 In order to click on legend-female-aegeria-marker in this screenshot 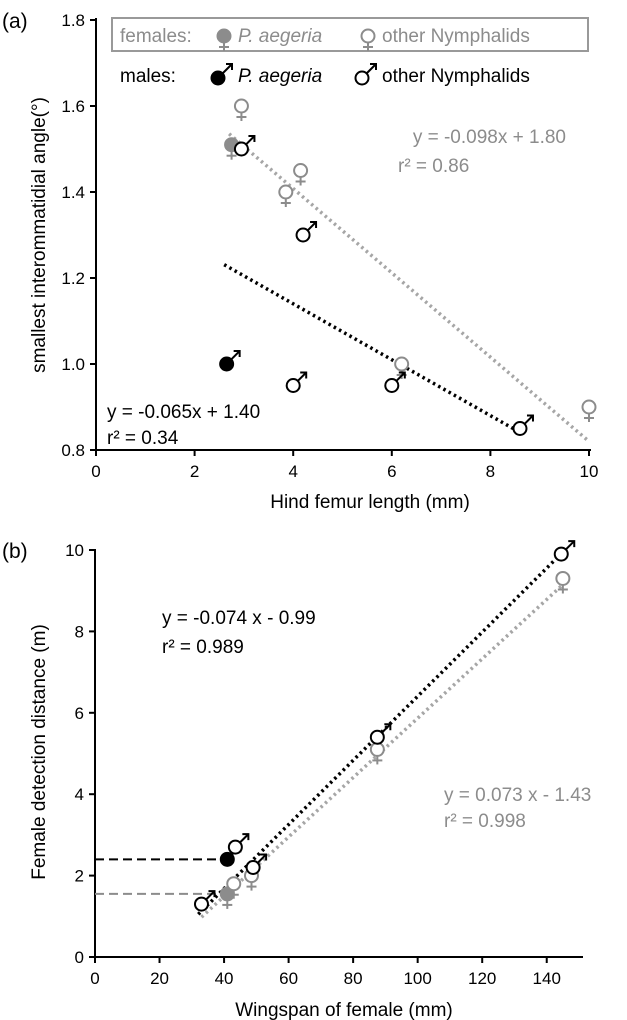, I will do `click(224, 39)`.